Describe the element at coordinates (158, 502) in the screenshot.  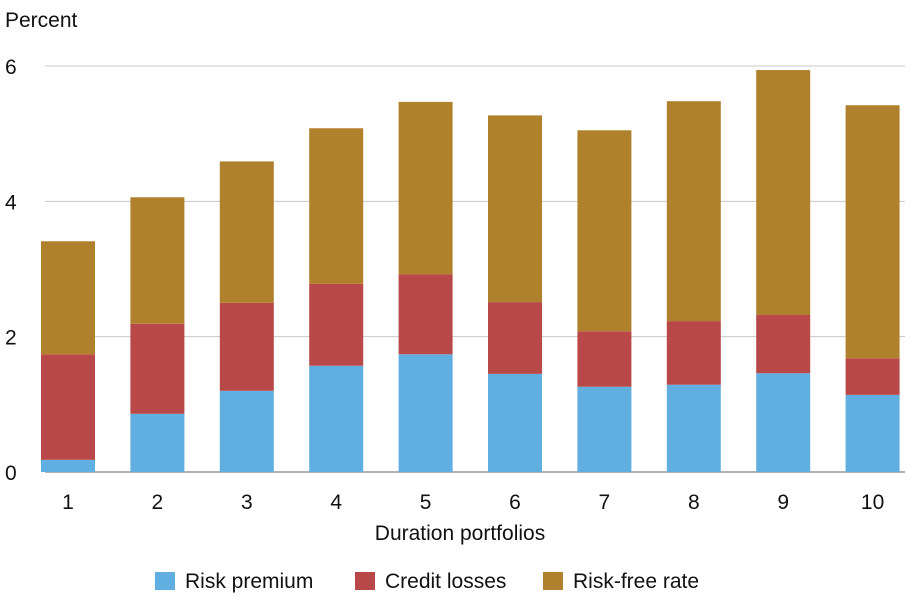
I see `x-tick-label: 2` at that location.